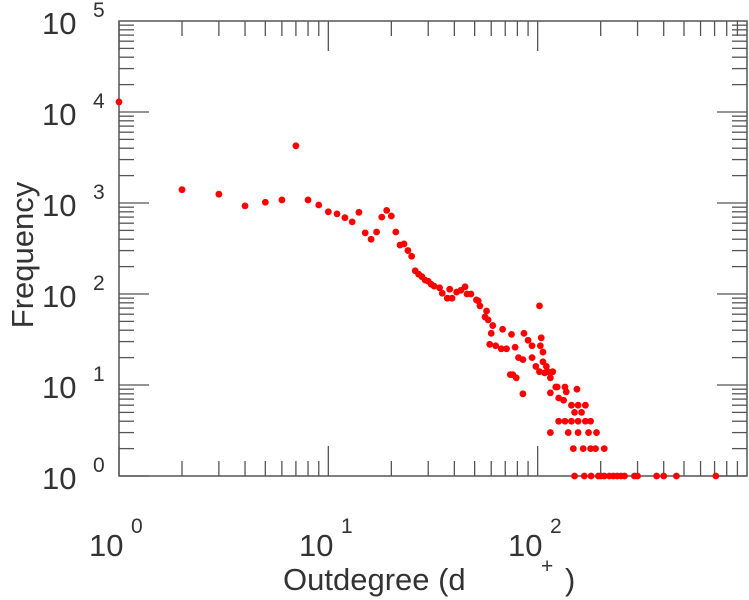 This screenshot has width=749, height=600. Describe the element at coordinates (99, 465) in the screenshot. I see `svg-text: 0` at that location.